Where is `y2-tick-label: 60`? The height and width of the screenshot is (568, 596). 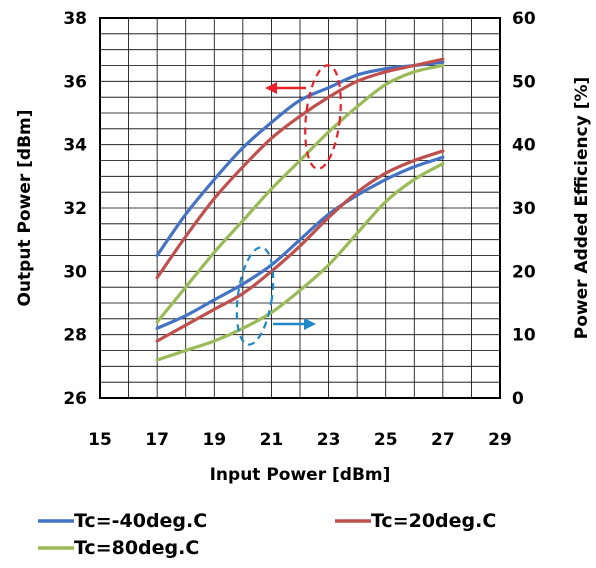 y2-tick-label: 60 is located at coordinates (524, 19).